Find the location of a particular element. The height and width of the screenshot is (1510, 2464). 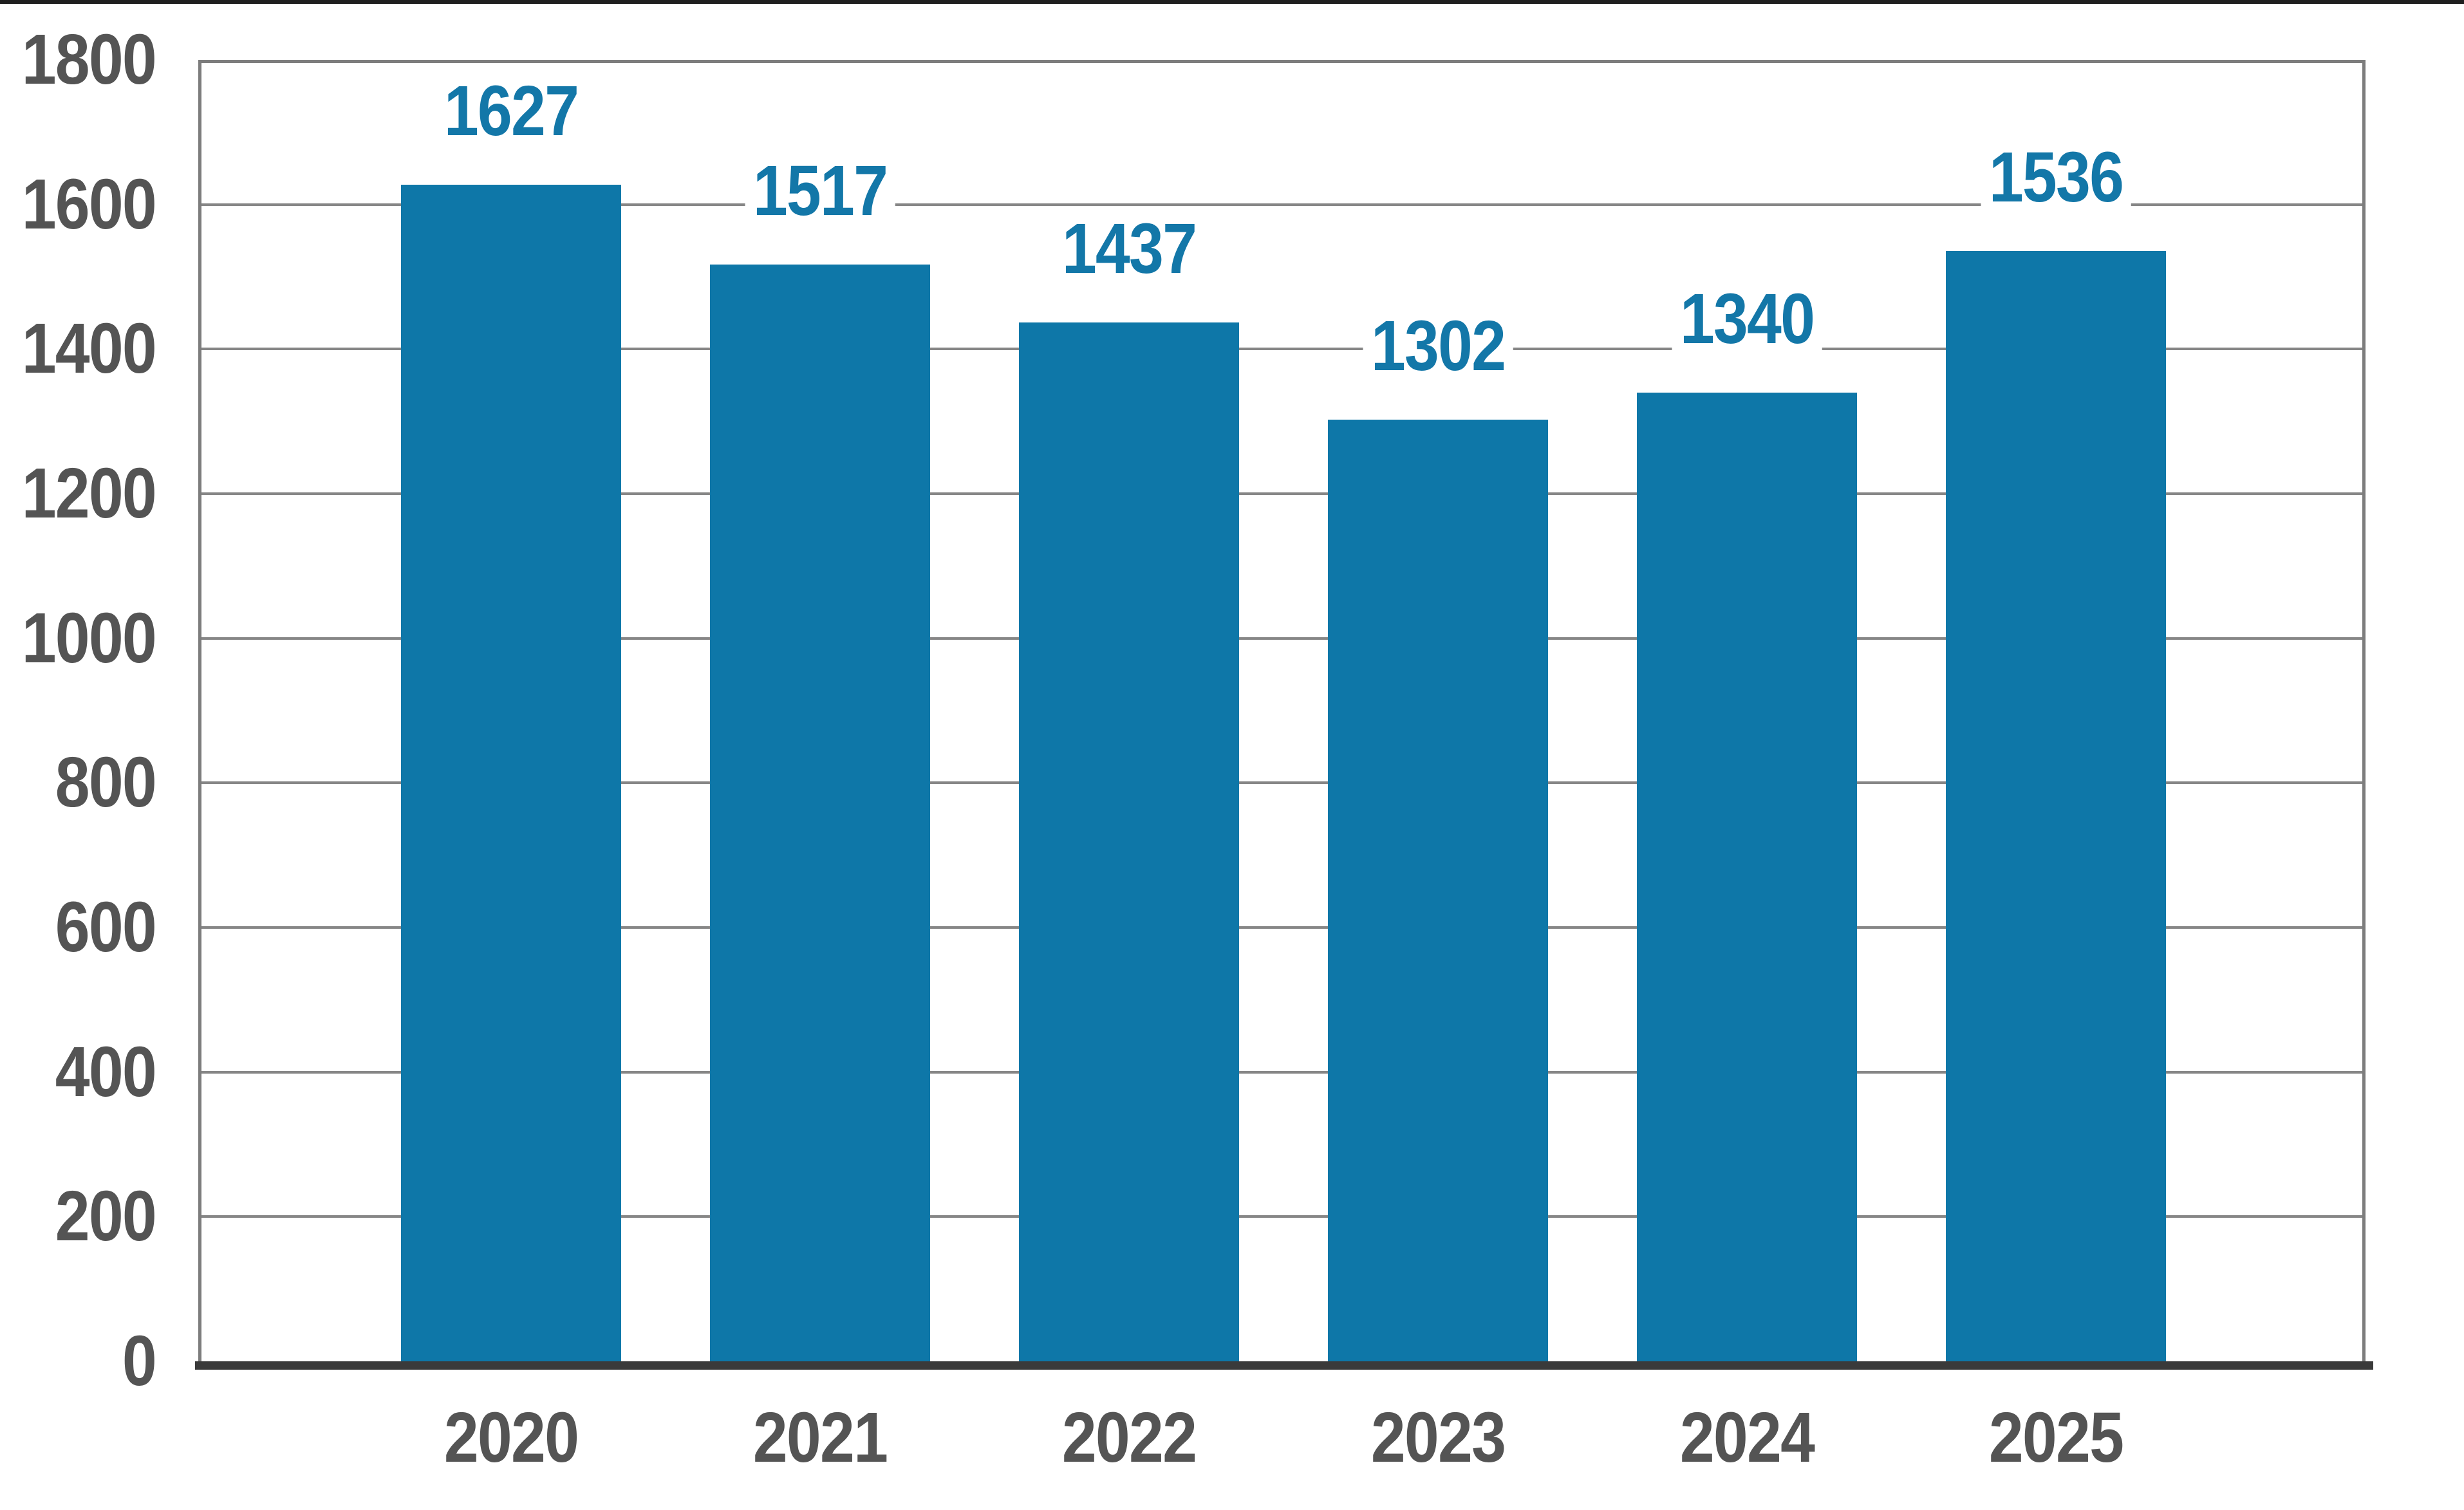

y-tick-label: 800 is located at coordinates (106, 783).